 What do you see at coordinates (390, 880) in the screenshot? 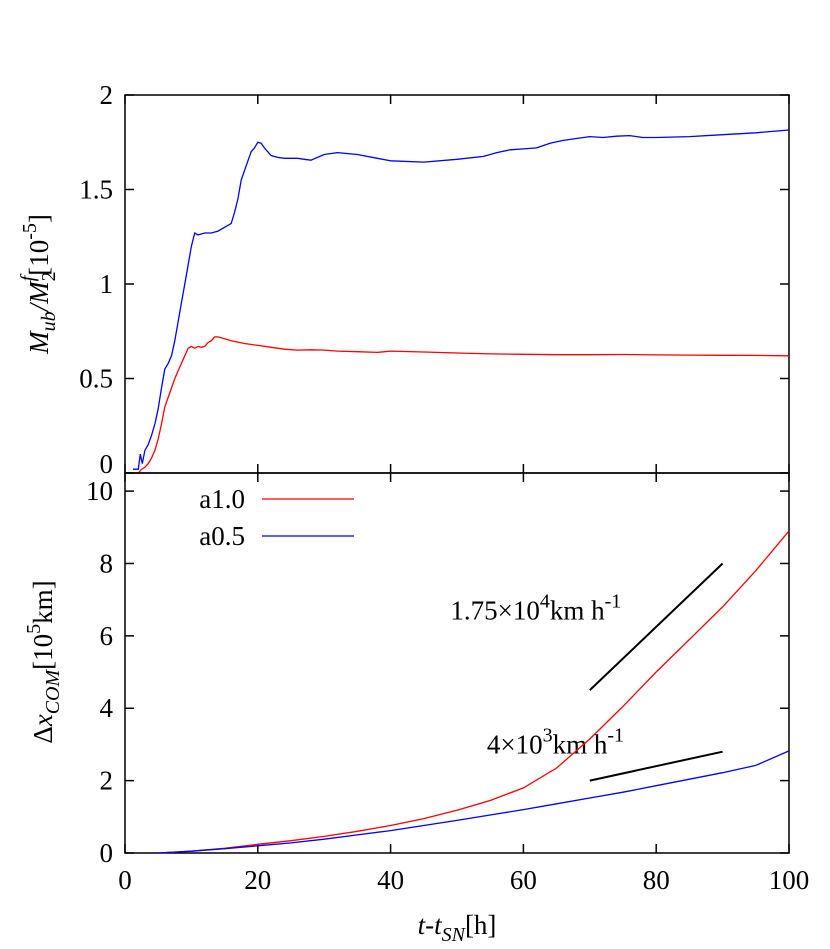
I see `x-tick-label: 40` at bounding box center [390, 880].